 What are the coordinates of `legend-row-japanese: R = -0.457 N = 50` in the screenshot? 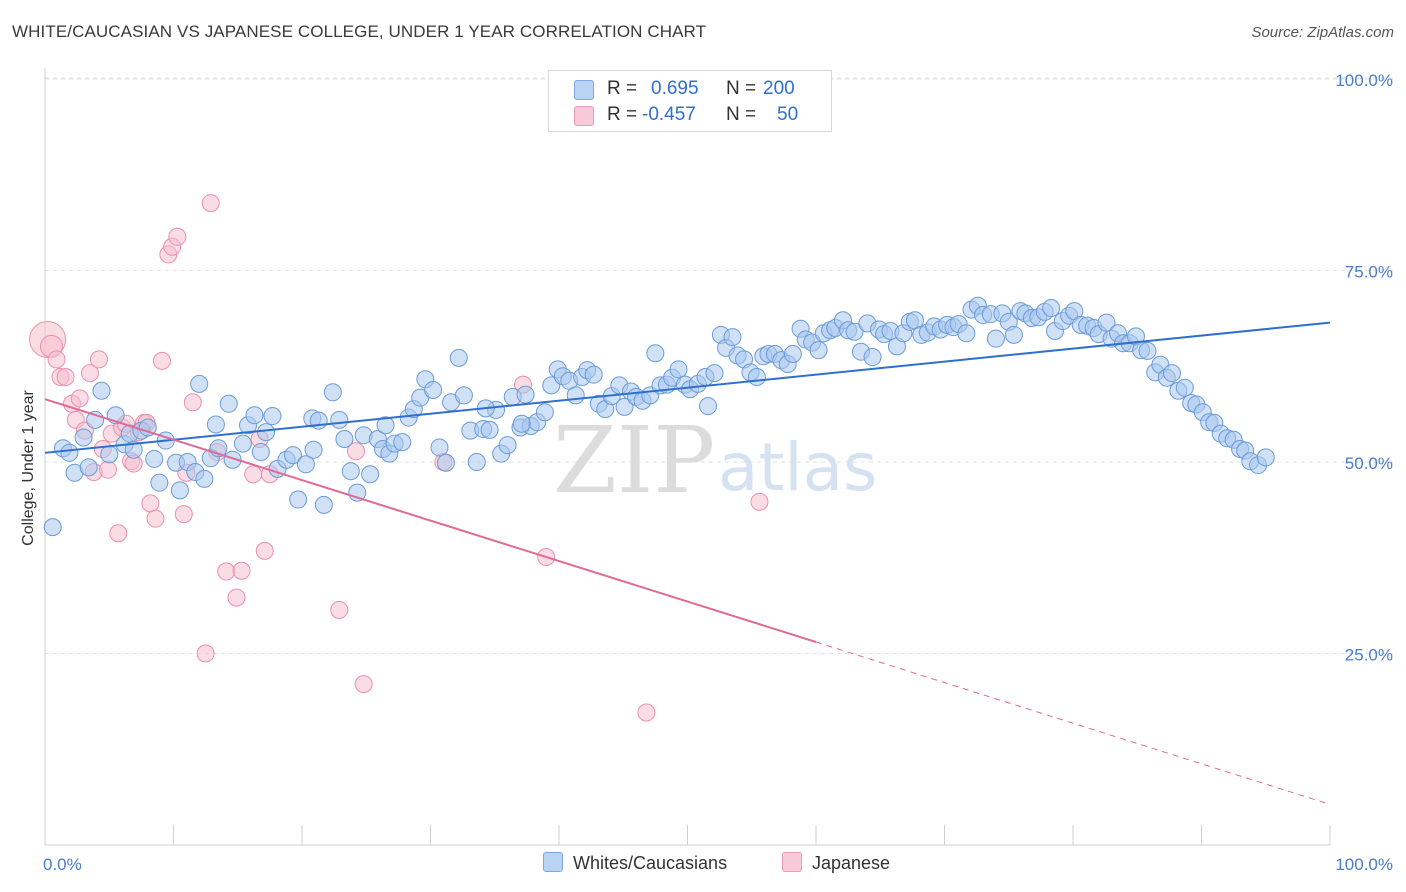 It's located at (690, 115).